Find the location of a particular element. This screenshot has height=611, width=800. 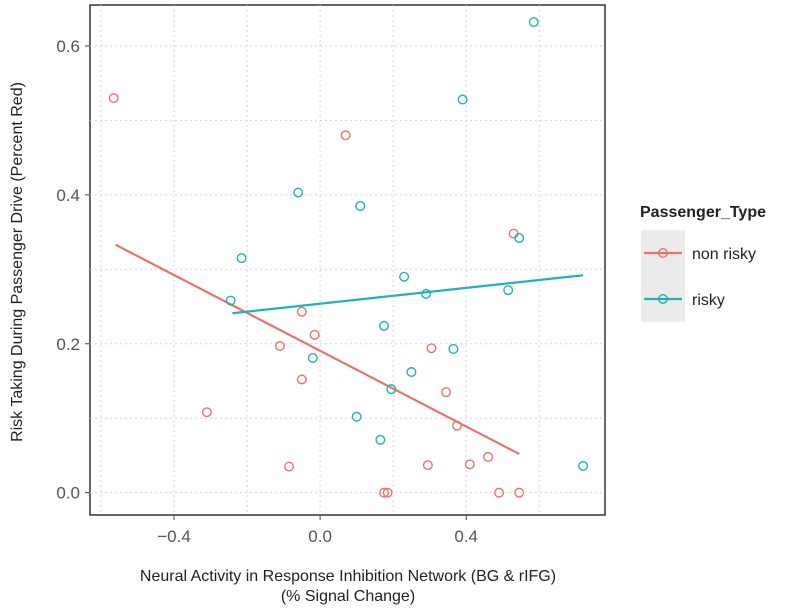

y-tick-label: 0.4 is located at coordinates (68, 195).